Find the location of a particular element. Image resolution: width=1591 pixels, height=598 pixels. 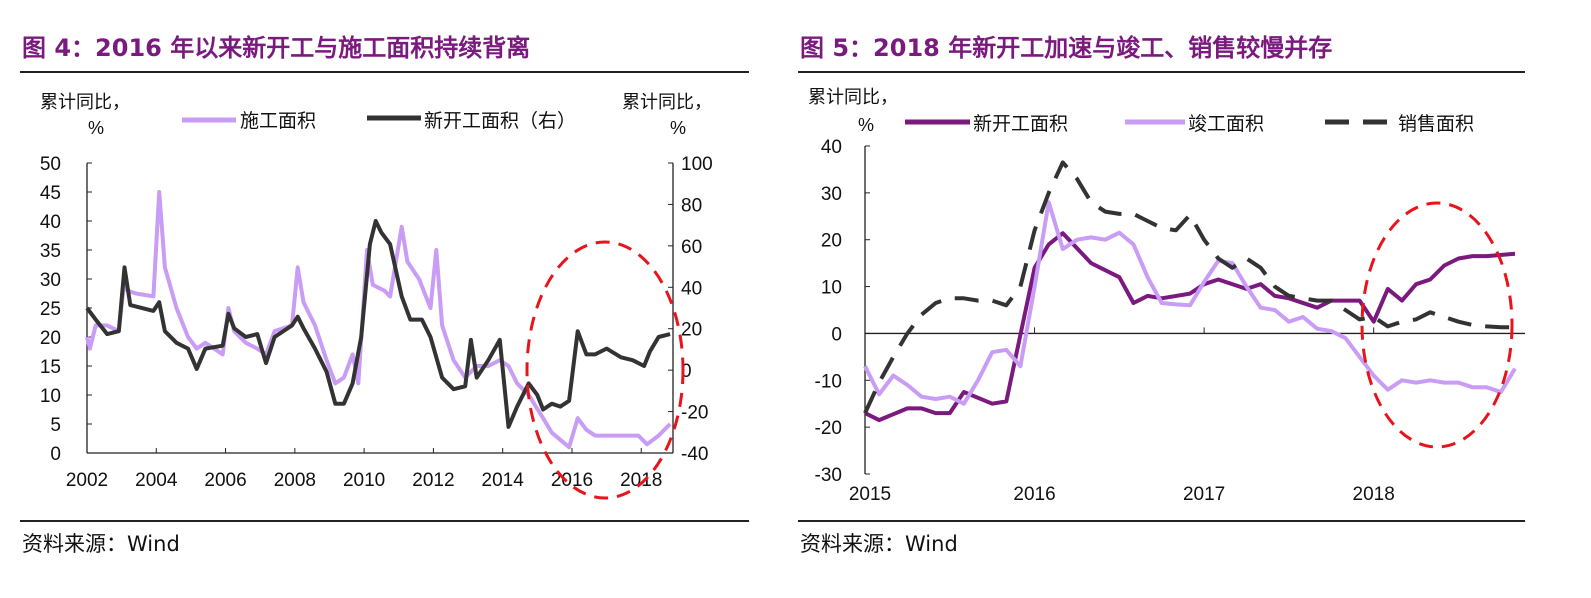

right-tick-label: 40 is located at coordinates (691, 288).